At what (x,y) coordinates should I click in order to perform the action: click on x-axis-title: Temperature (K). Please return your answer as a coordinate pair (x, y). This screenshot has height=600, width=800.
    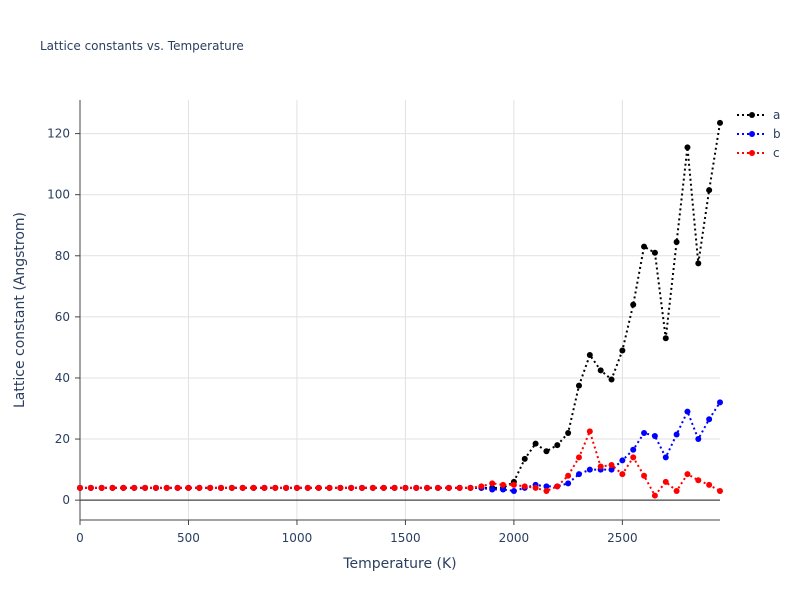
    Looking at the image, I should click on (399, 564).